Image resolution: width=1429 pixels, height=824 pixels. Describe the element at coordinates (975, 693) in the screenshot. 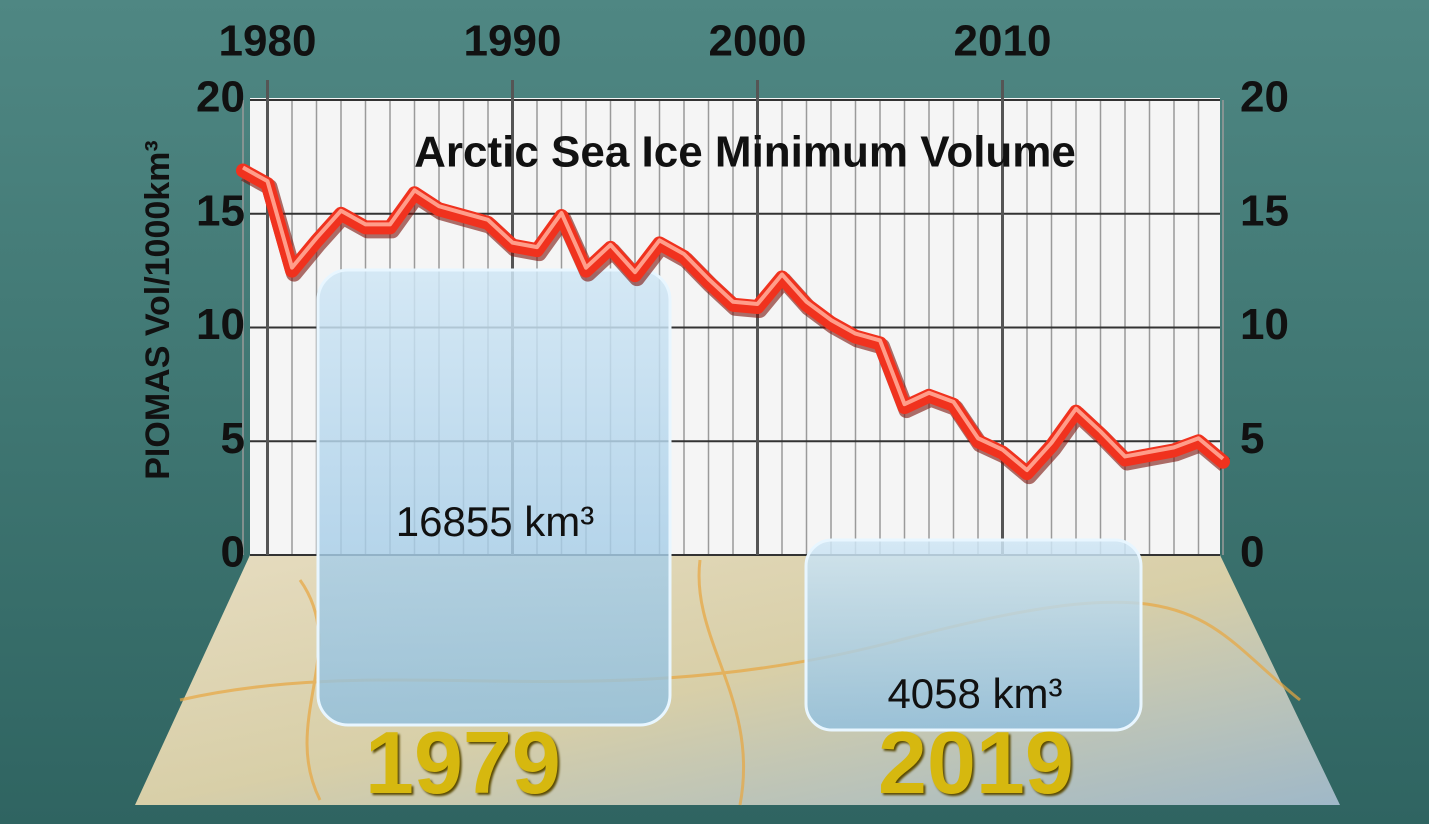

I see `annotation: 4058 km³` at that location.